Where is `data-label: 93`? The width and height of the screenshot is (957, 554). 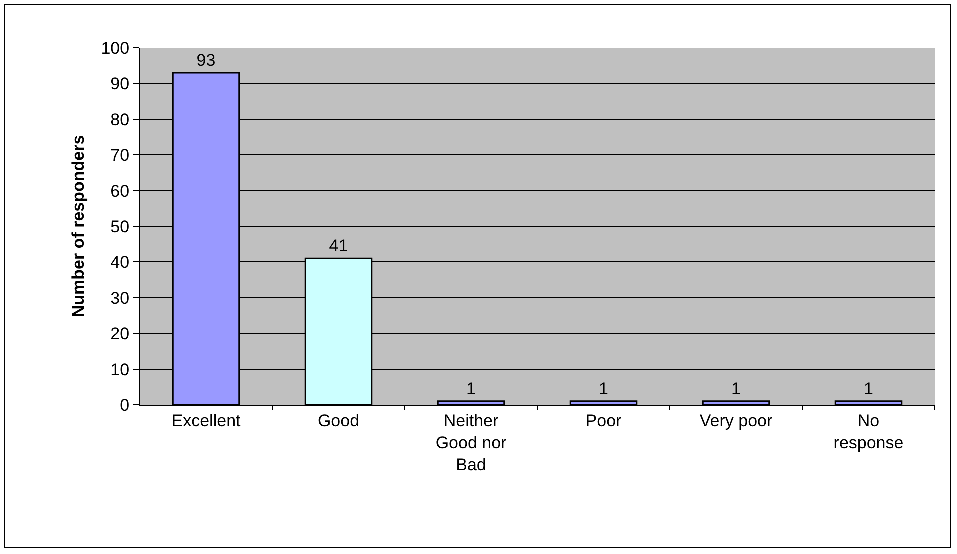 data-label: 93 is located at coordinates (206, 60).